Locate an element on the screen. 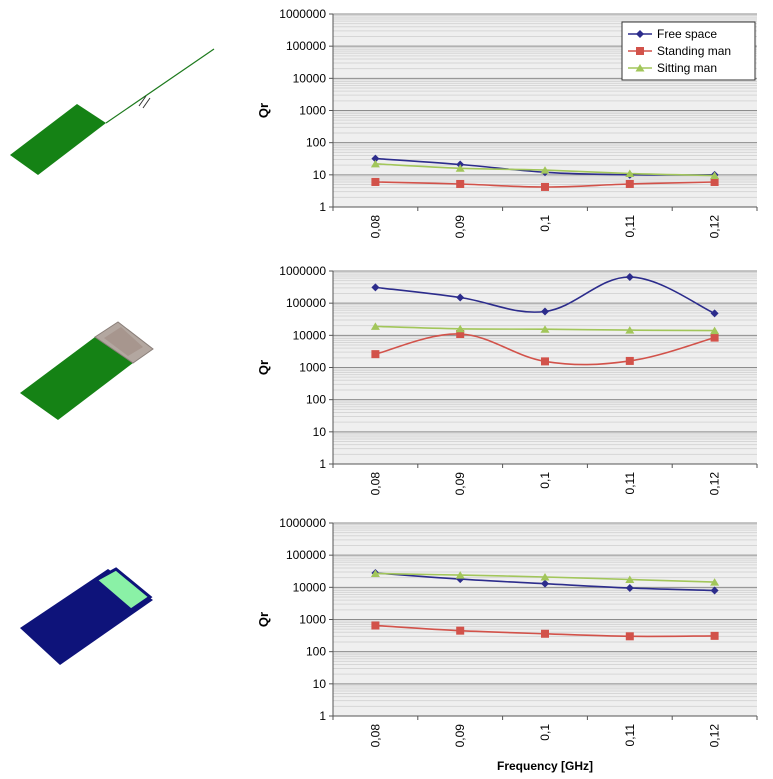  wire-element is located at coordinates (160, 86).